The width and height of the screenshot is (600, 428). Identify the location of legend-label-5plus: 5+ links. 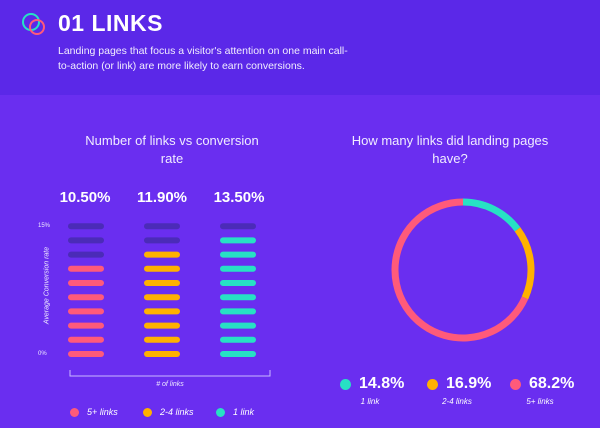
(102, 412).